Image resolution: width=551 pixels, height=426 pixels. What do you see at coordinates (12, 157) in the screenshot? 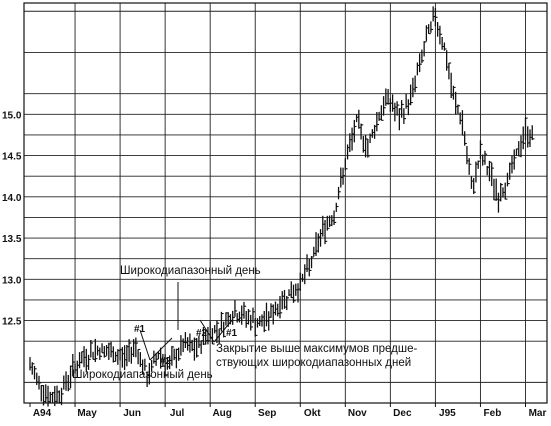
I see `y-tick-label: 14.5` at bounding box center [12, 157].